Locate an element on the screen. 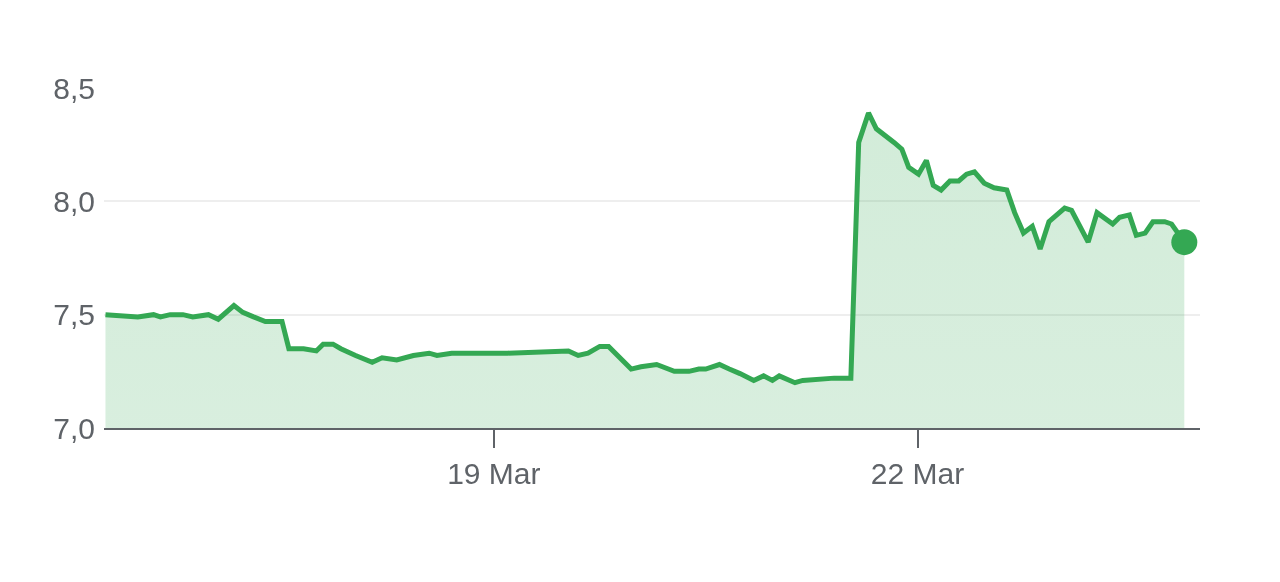  y-tick-label: 7,5 is located at coordinates (74, 315).